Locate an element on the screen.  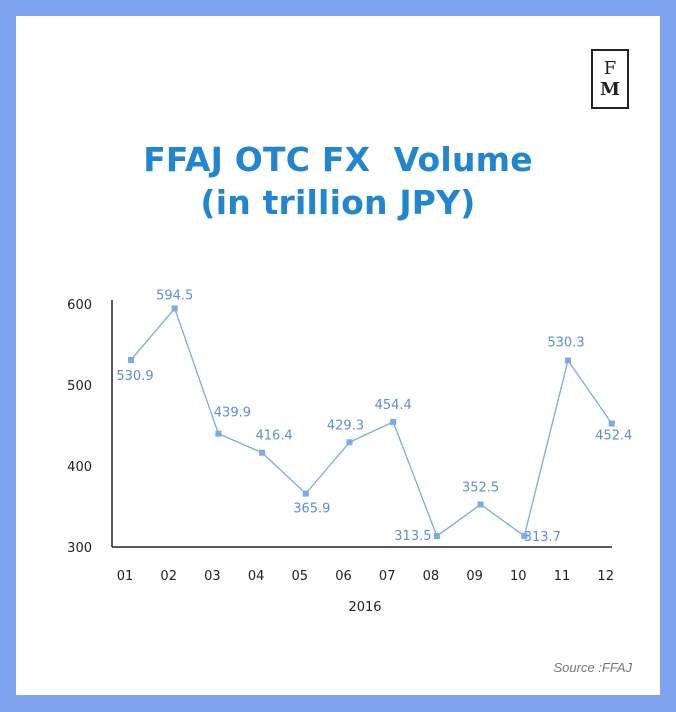
y-tick-label: 400 is located at coordinates (79, 467).